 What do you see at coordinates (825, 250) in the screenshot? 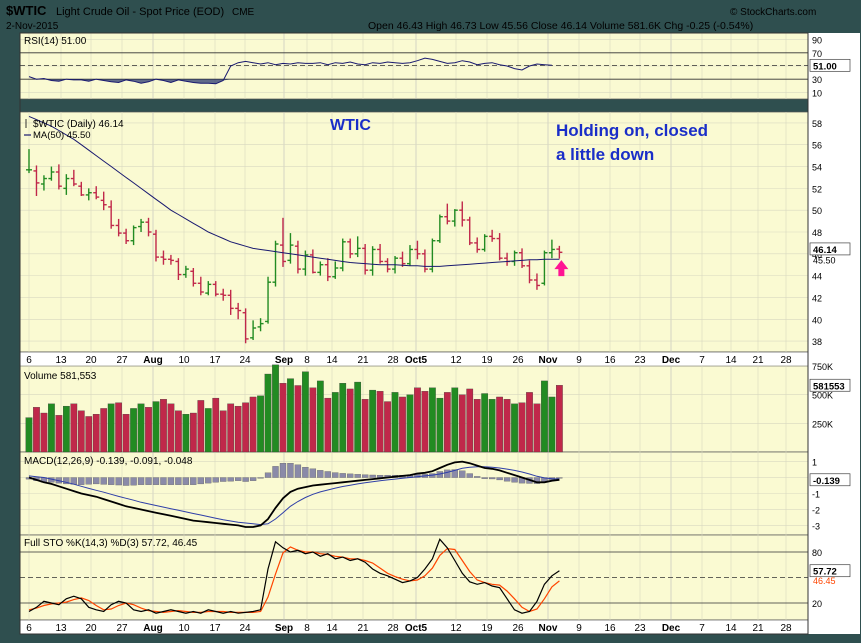
I see `price-last-value: 46.14` at bounding box center [825, 250].